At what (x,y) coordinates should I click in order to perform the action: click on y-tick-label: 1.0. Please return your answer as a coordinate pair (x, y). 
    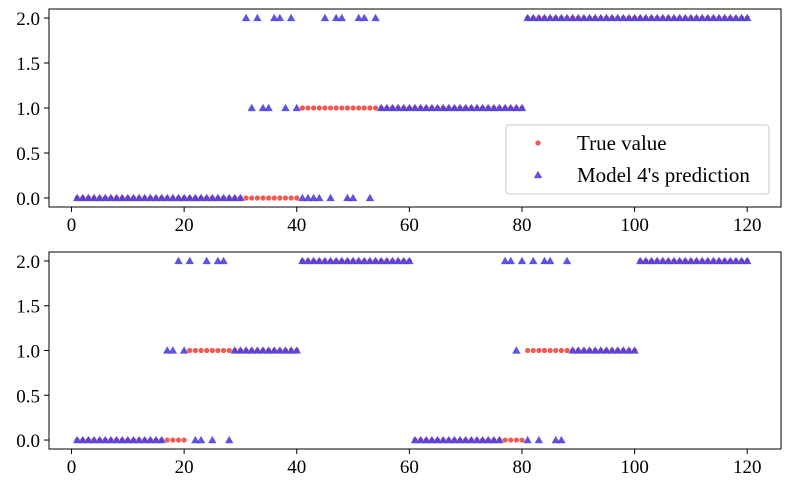
    Looking at the image, I should click on (28, 109).